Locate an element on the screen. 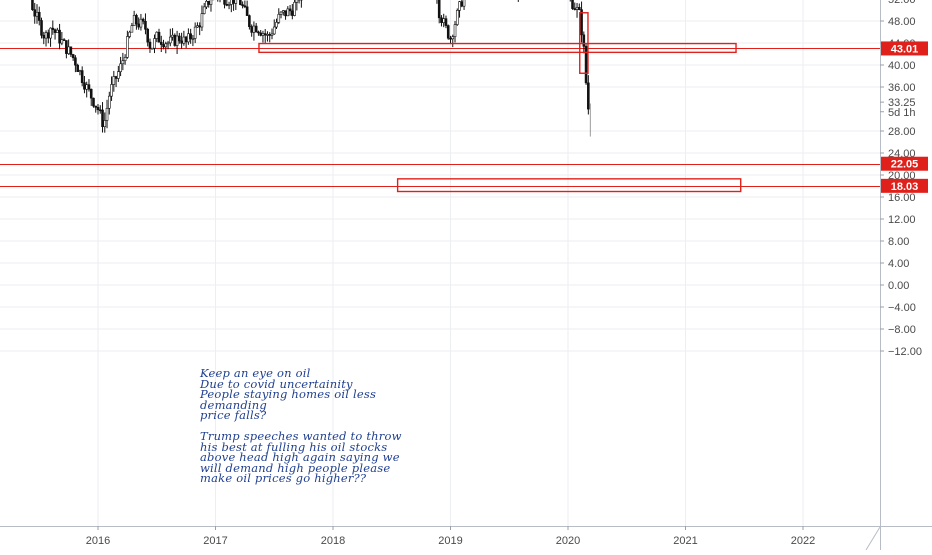  y-tick-label: −8.00 is located at coordinates (902, 330).